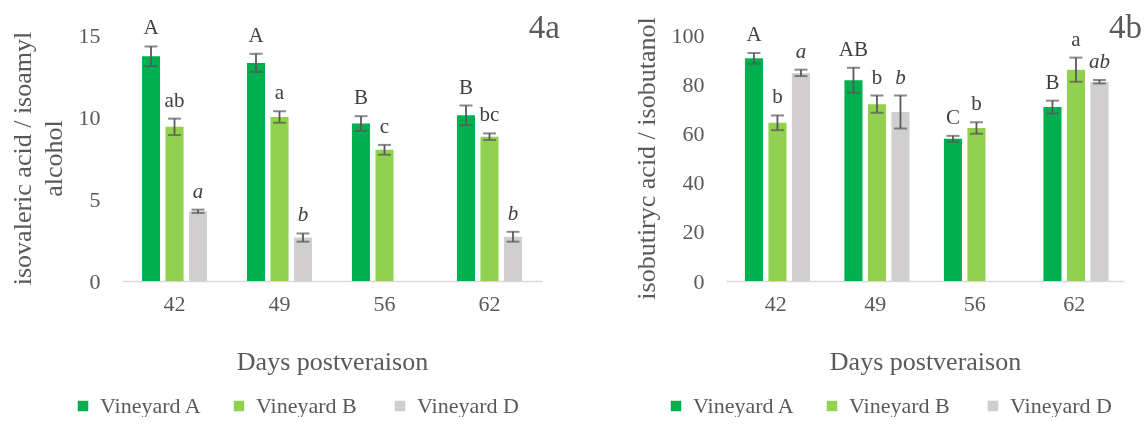  Describe the element at coordinates (646, 158) in the screenshot. I see `y-axis-title: isobutiryc acid / isobutanol` at that location.